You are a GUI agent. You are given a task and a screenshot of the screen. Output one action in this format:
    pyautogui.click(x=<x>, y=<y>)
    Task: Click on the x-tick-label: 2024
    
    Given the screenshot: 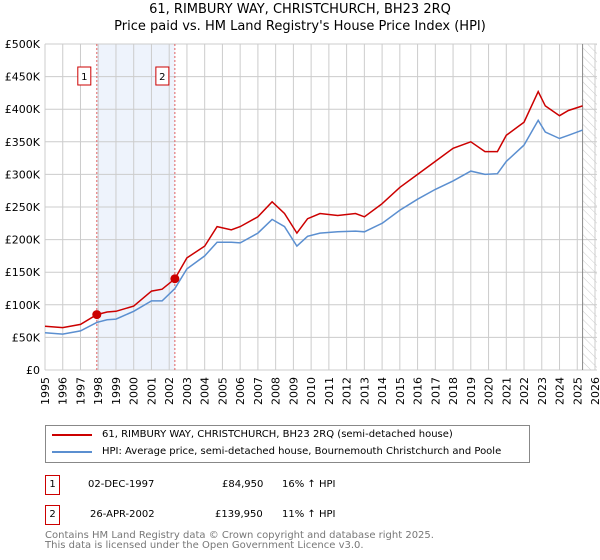 What is the action you would take?
    pyautogui.click(x=560, y=391)
    